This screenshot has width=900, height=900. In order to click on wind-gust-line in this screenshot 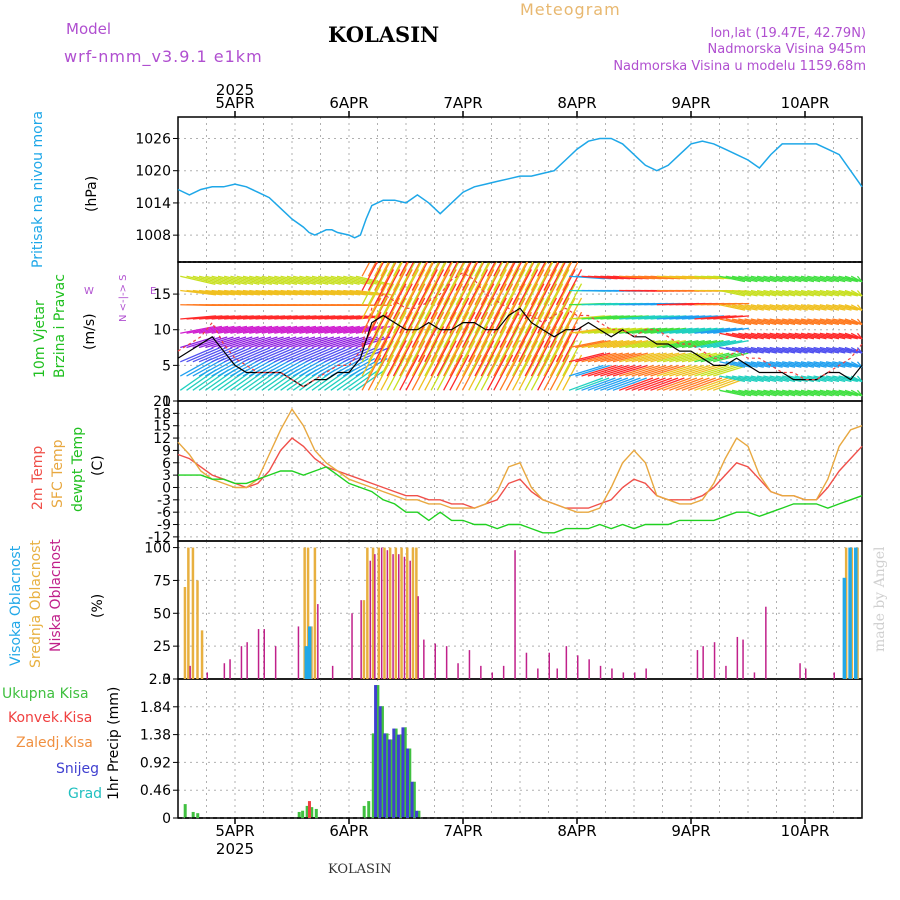, I will do `click(520, 329)`.